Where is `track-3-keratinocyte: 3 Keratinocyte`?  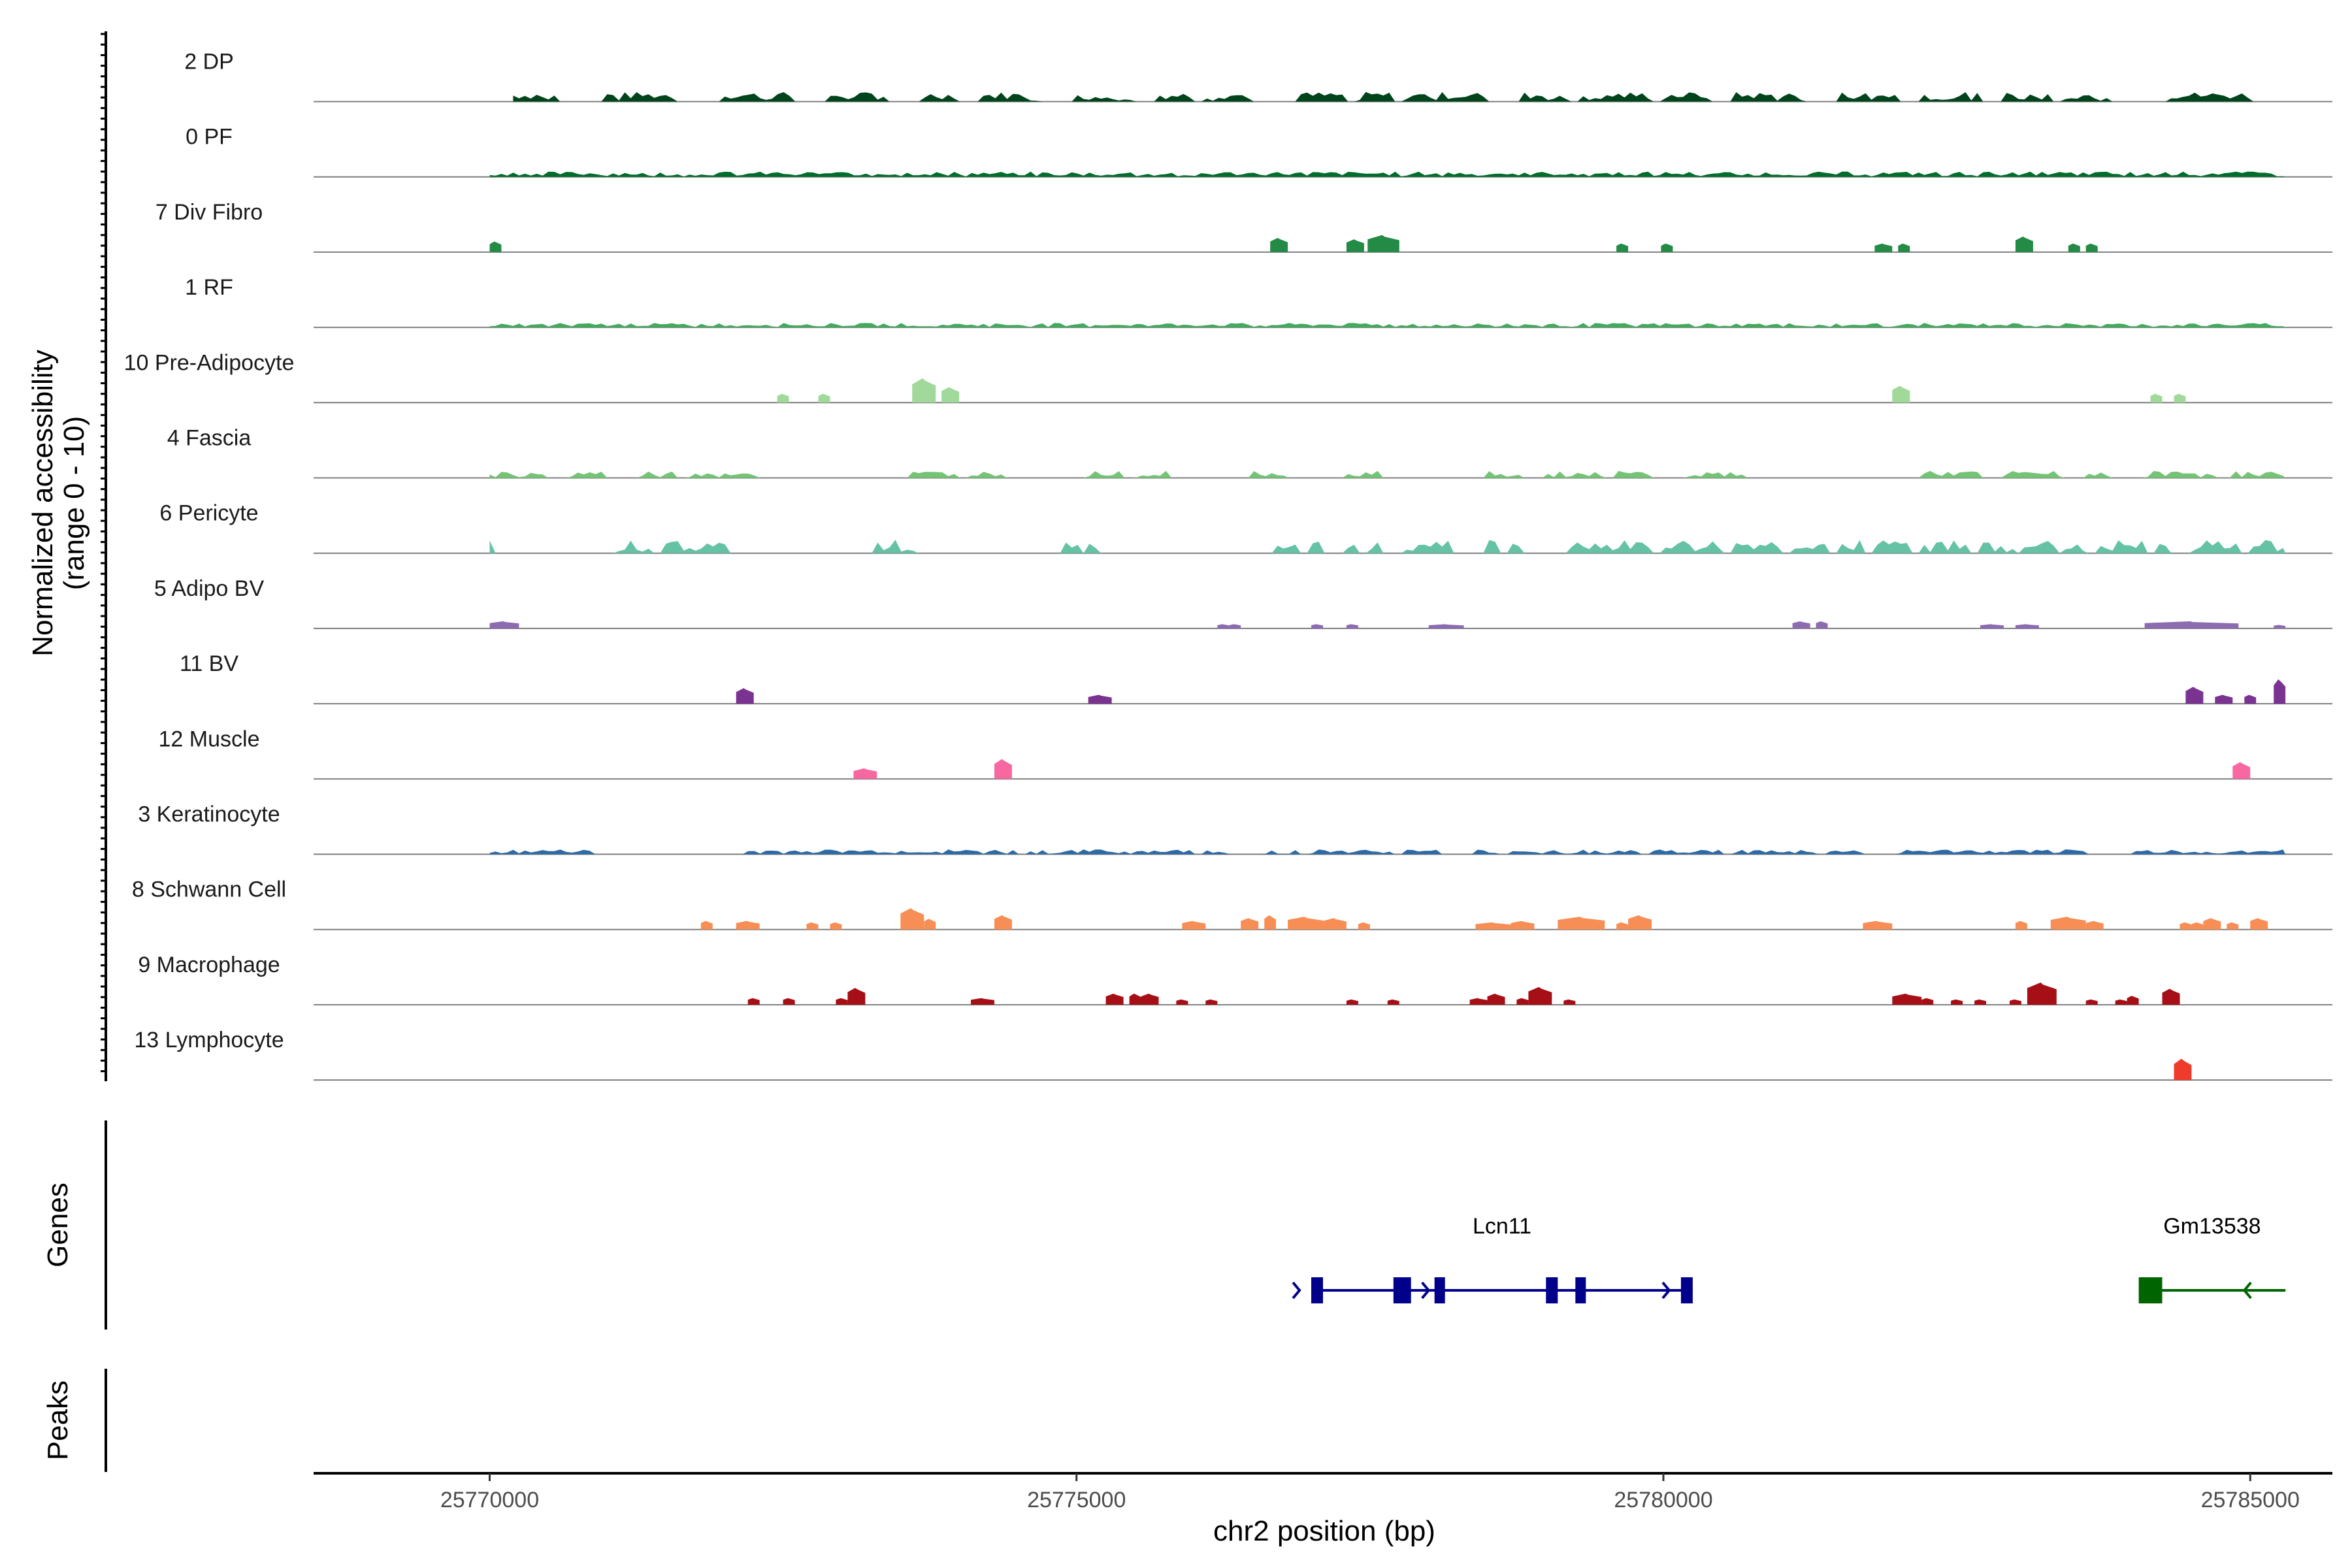
track-3-keratinocyte: 3 Keratinocyte is located at coordinates (1235, 828).